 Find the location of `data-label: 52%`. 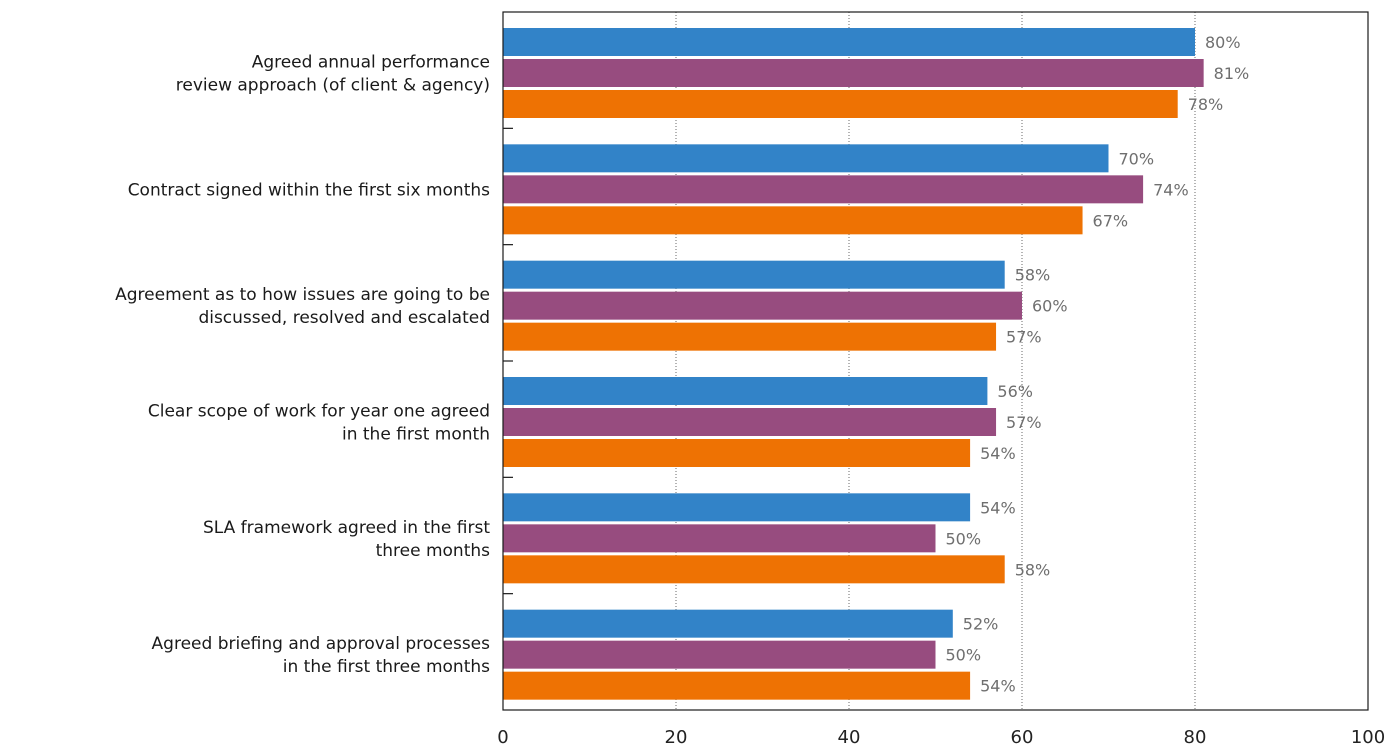

data-label: 52% is located at coordinates (981, 624).